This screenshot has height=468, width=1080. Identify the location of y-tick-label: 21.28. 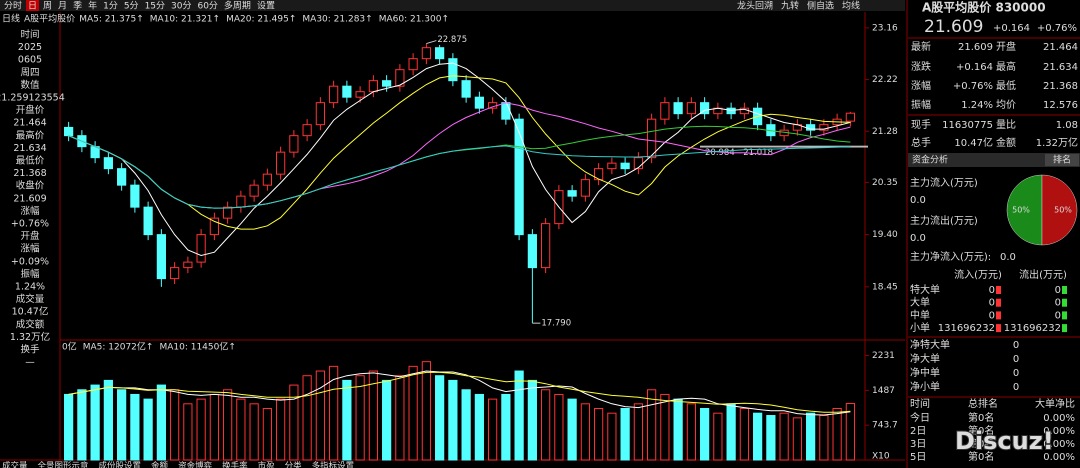
(885, 132).